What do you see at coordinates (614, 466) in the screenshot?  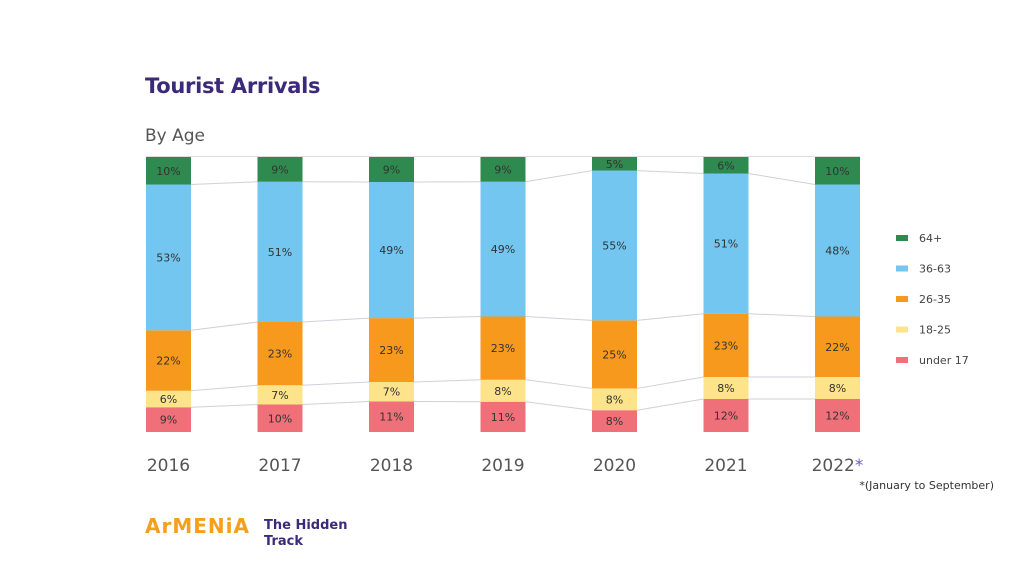 I see `x-tick-label: 2020` at bounding box center [614, 466].